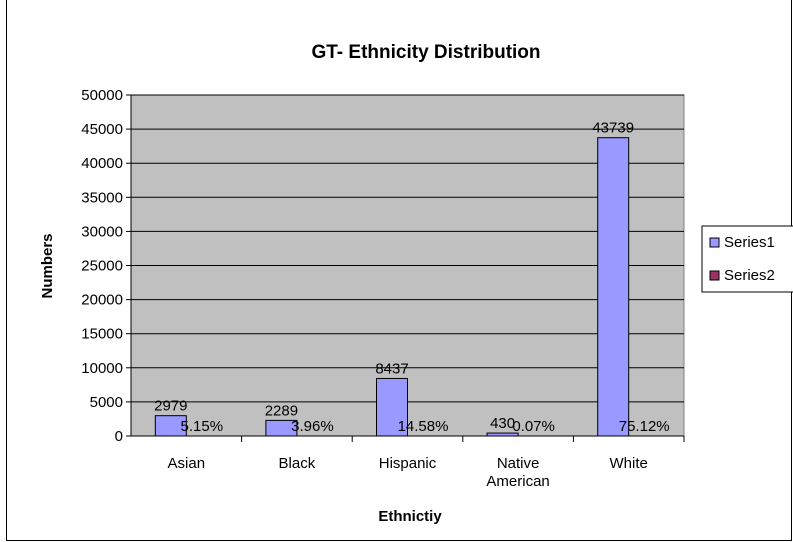  Describe the element at coordinates (425, 52) in the screenshot. I see `chart-title: GT- Ethnicity Distribution` at that location.